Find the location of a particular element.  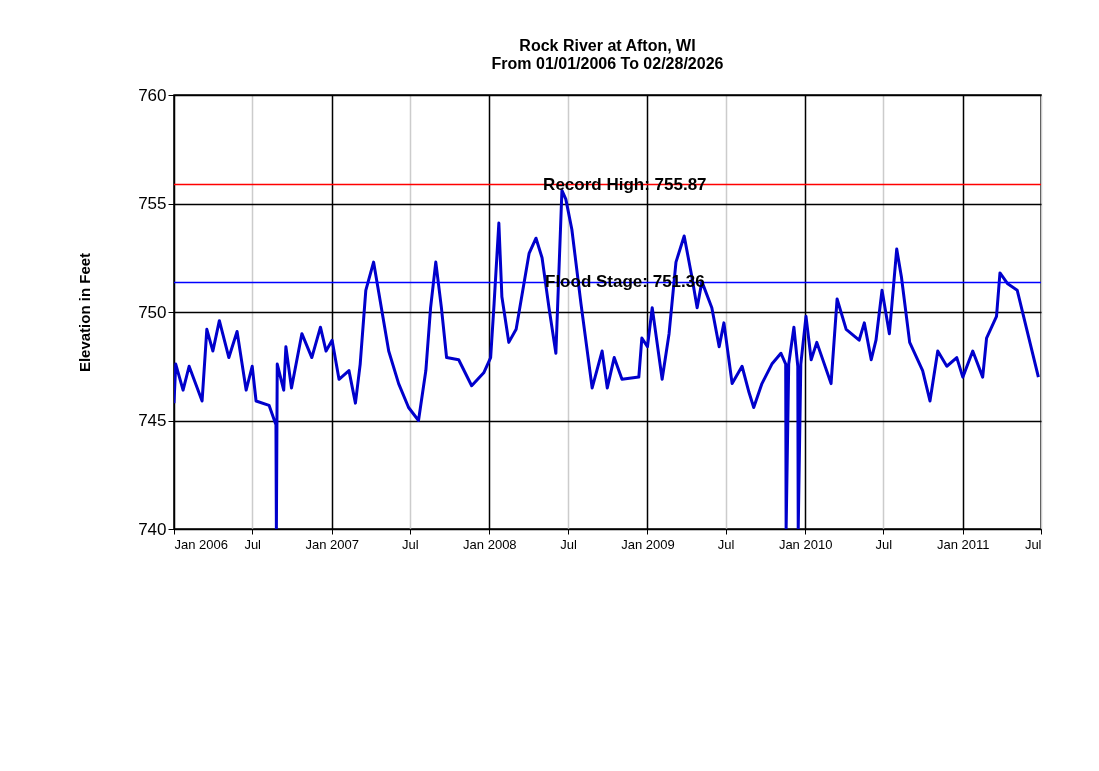

chart-title: Rock River at Afton, WI is located at coordinates (607, 45).